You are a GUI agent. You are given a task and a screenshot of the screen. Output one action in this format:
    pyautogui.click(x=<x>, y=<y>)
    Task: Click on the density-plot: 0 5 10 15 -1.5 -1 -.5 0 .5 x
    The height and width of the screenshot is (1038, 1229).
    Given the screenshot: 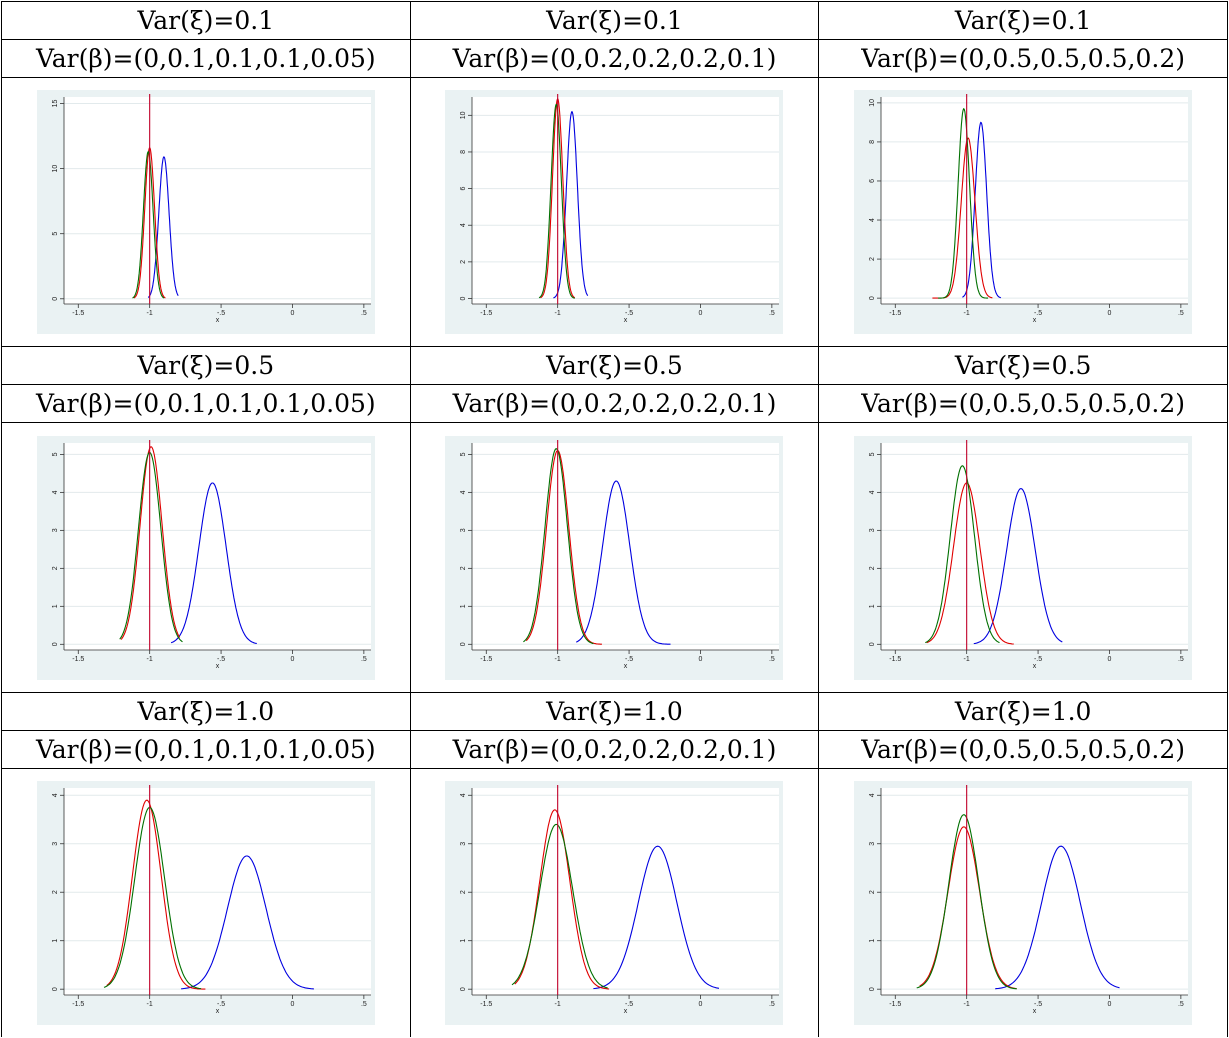 What is the action you would take?
    pyautogui.click(x=205, y=212)
    